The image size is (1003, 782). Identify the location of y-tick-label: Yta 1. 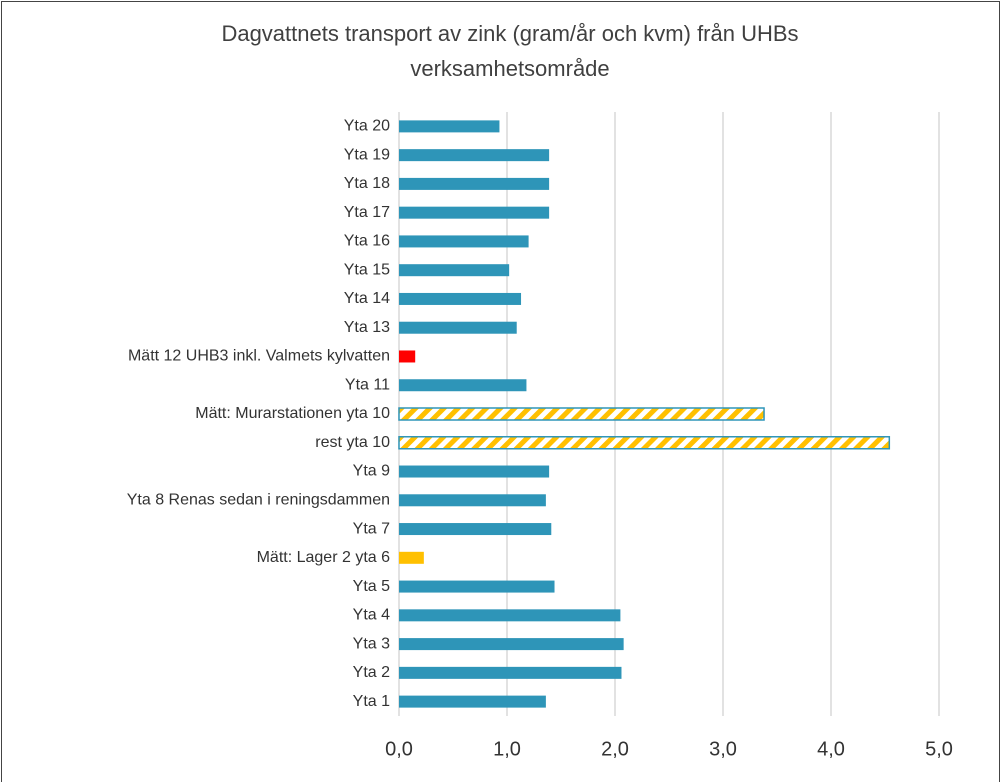
(371, 701).